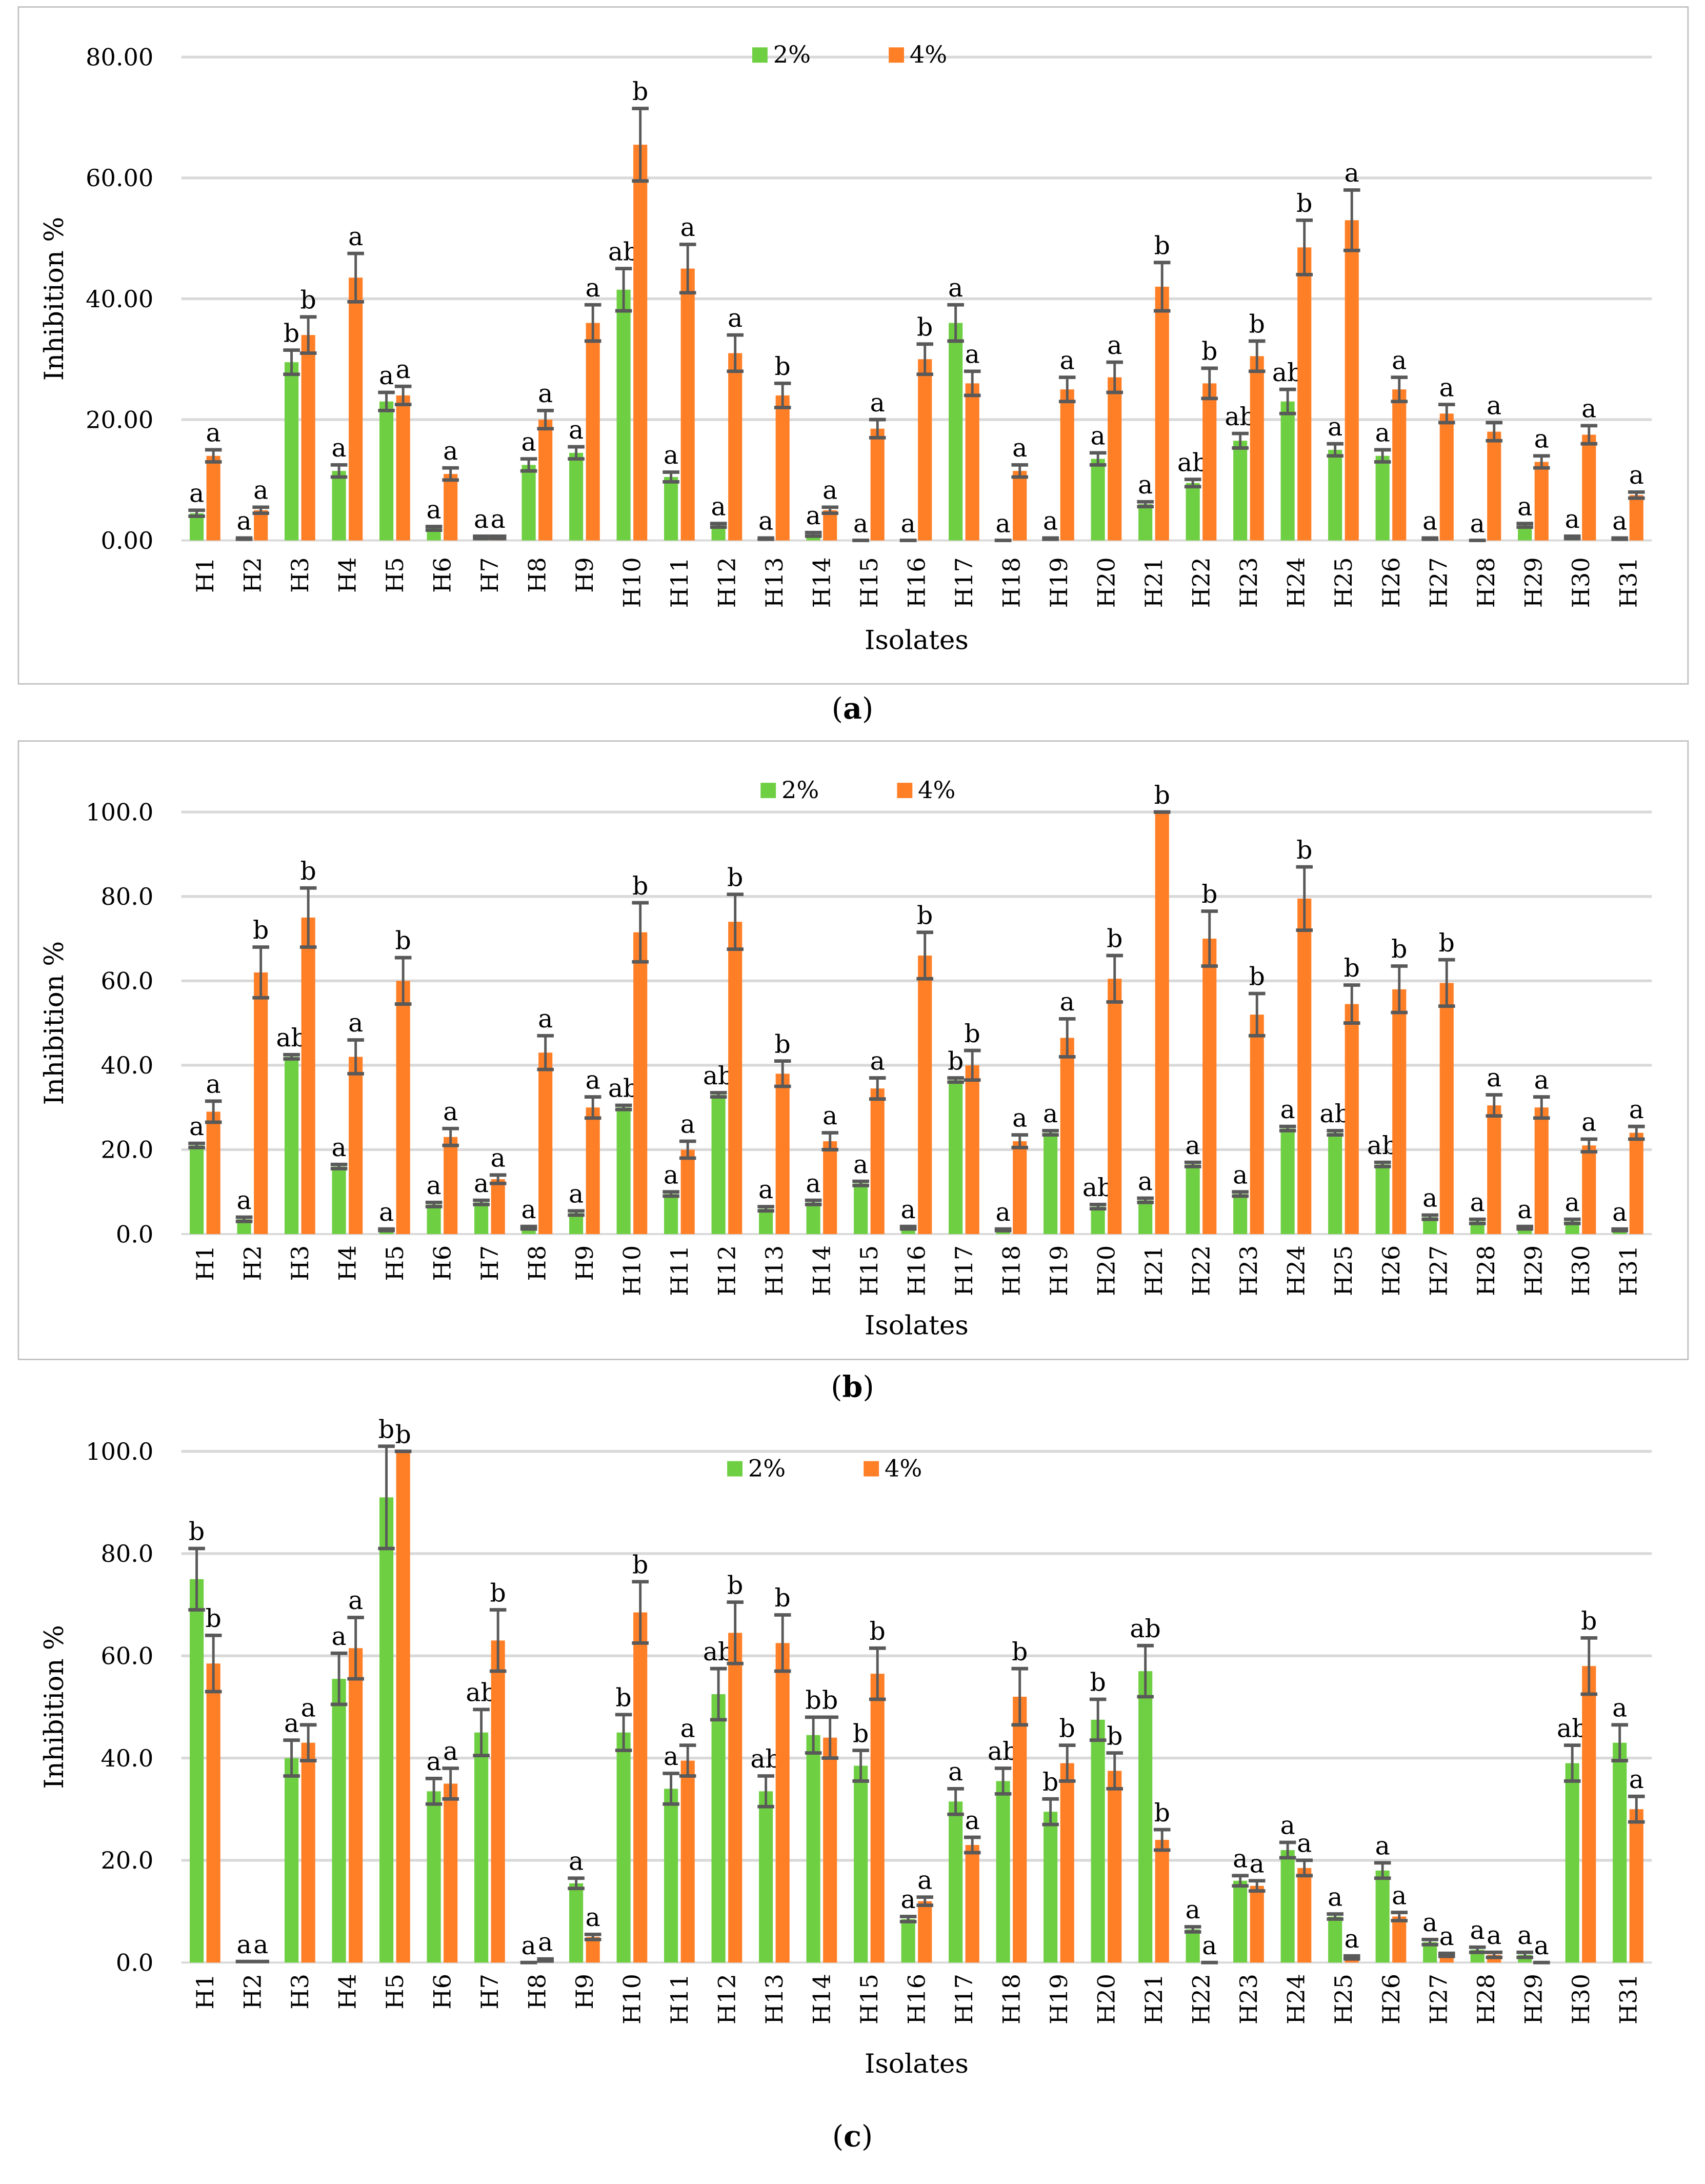  Describe the element at coordinates (1533, 582) in the screenshot. I see `x-tick-label: H29` at that location.